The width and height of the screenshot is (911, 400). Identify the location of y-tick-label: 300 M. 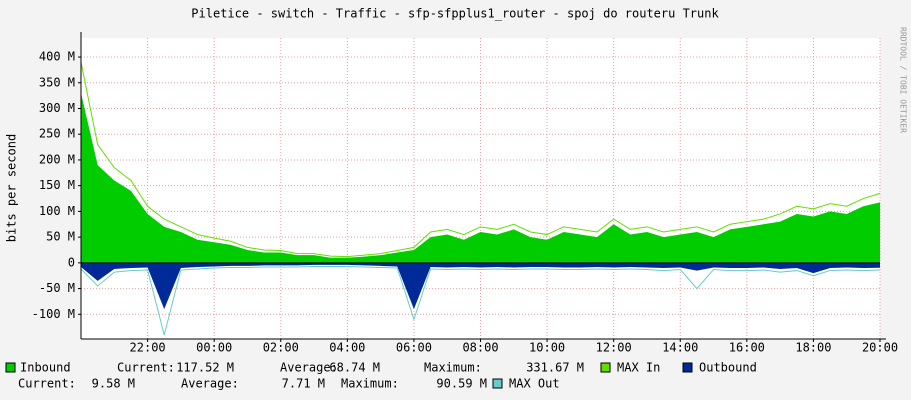
(57, 108).